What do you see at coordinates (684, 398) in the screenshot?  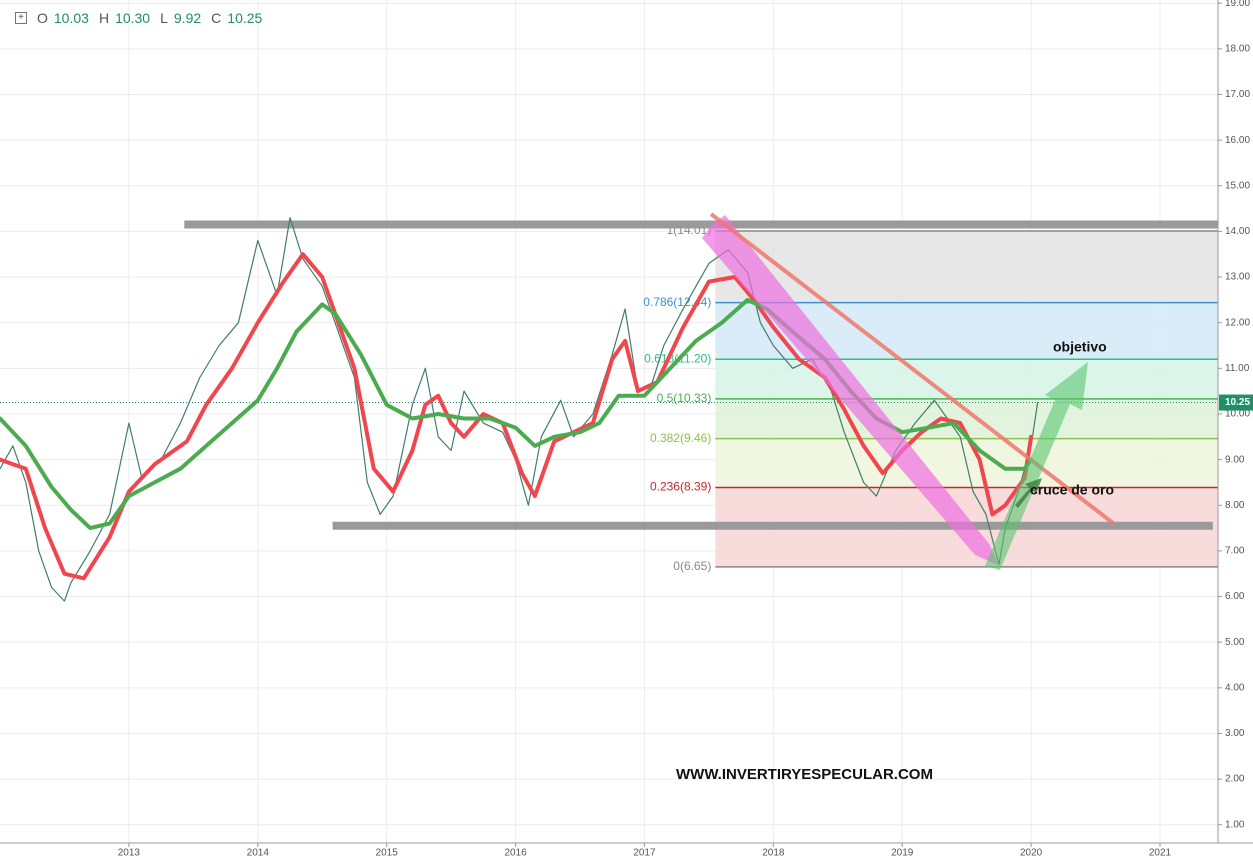 I see `fib-label: 0.5(10.33)` at bounding box center [684, 398].